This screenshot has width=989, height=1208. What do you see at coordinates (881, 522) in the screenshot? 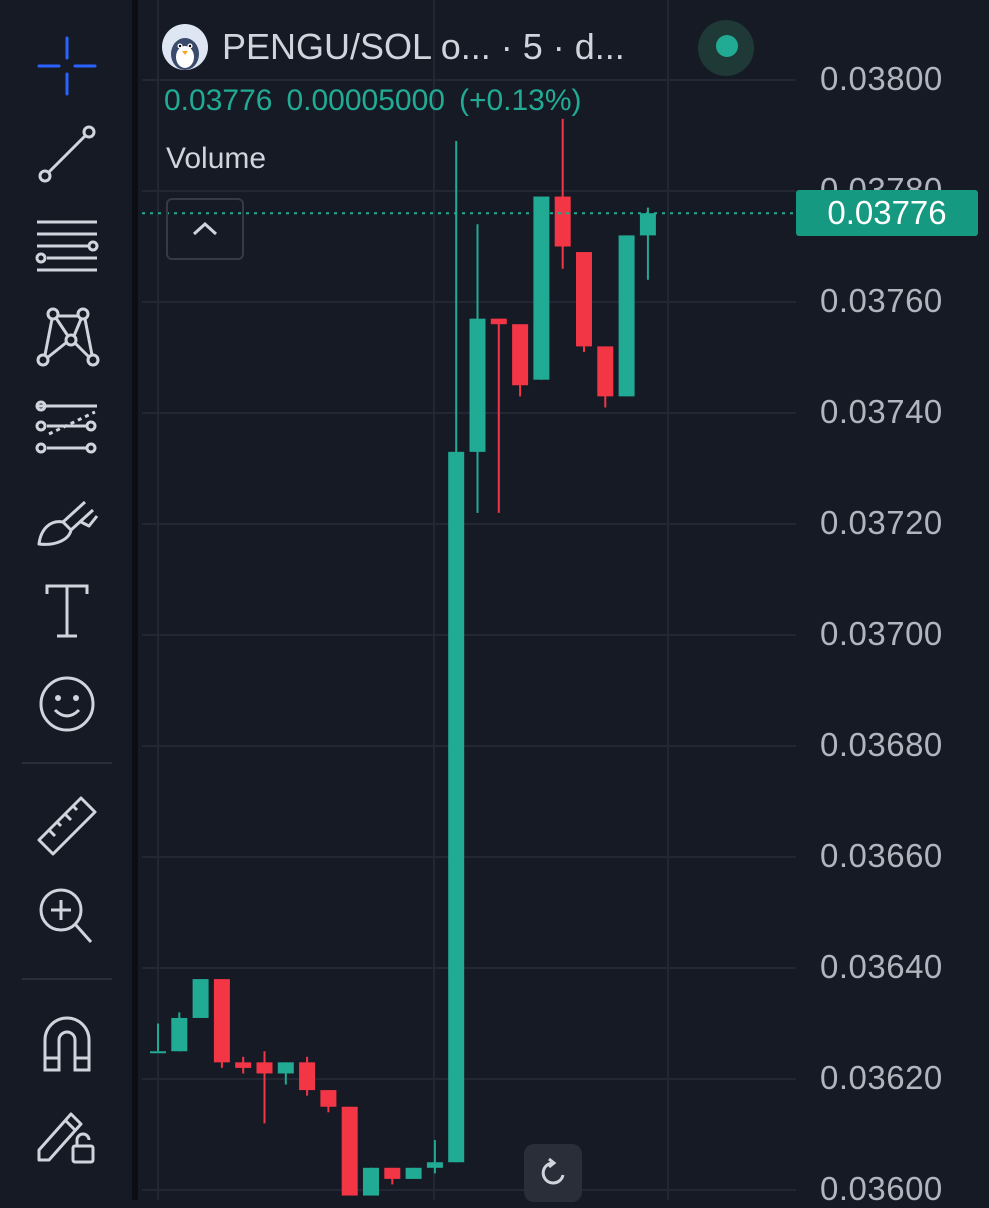
I see `price-tick-label: 0.03720` at bounding box center [881, 522].